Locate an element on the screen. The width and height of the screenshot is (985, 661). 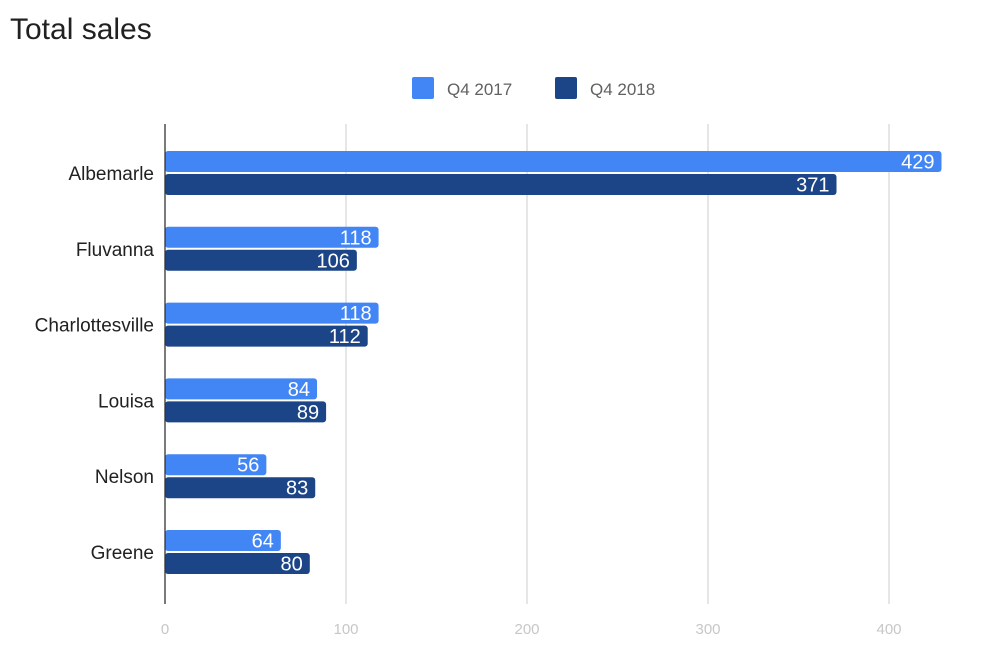
category-label: Charlottesville is located at coordinates (94, 326).